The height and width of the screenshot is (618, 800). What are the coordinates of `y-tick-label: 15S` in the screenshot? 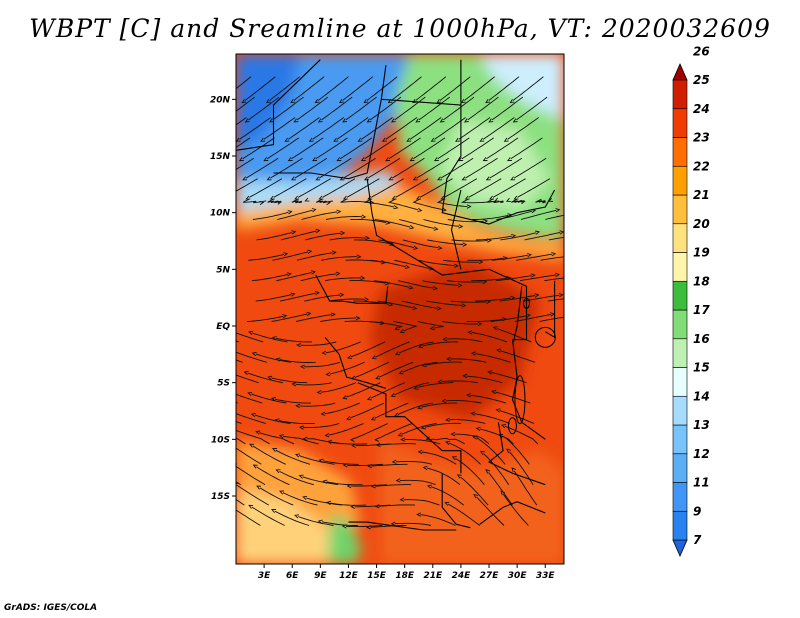 It's located at (220, 497).